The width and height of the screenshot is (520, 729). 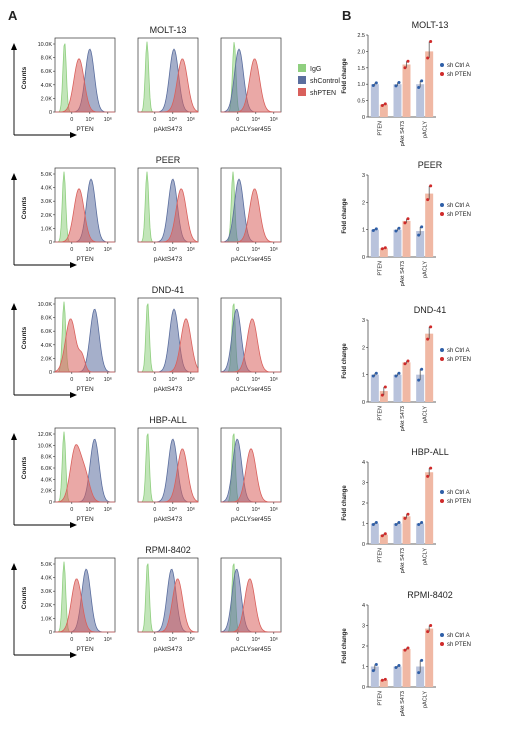 What do you see at coordinates (302, 80) in the screenshot?
I see `legend-swatch-shcontrol` at bounding box center [302, 80].